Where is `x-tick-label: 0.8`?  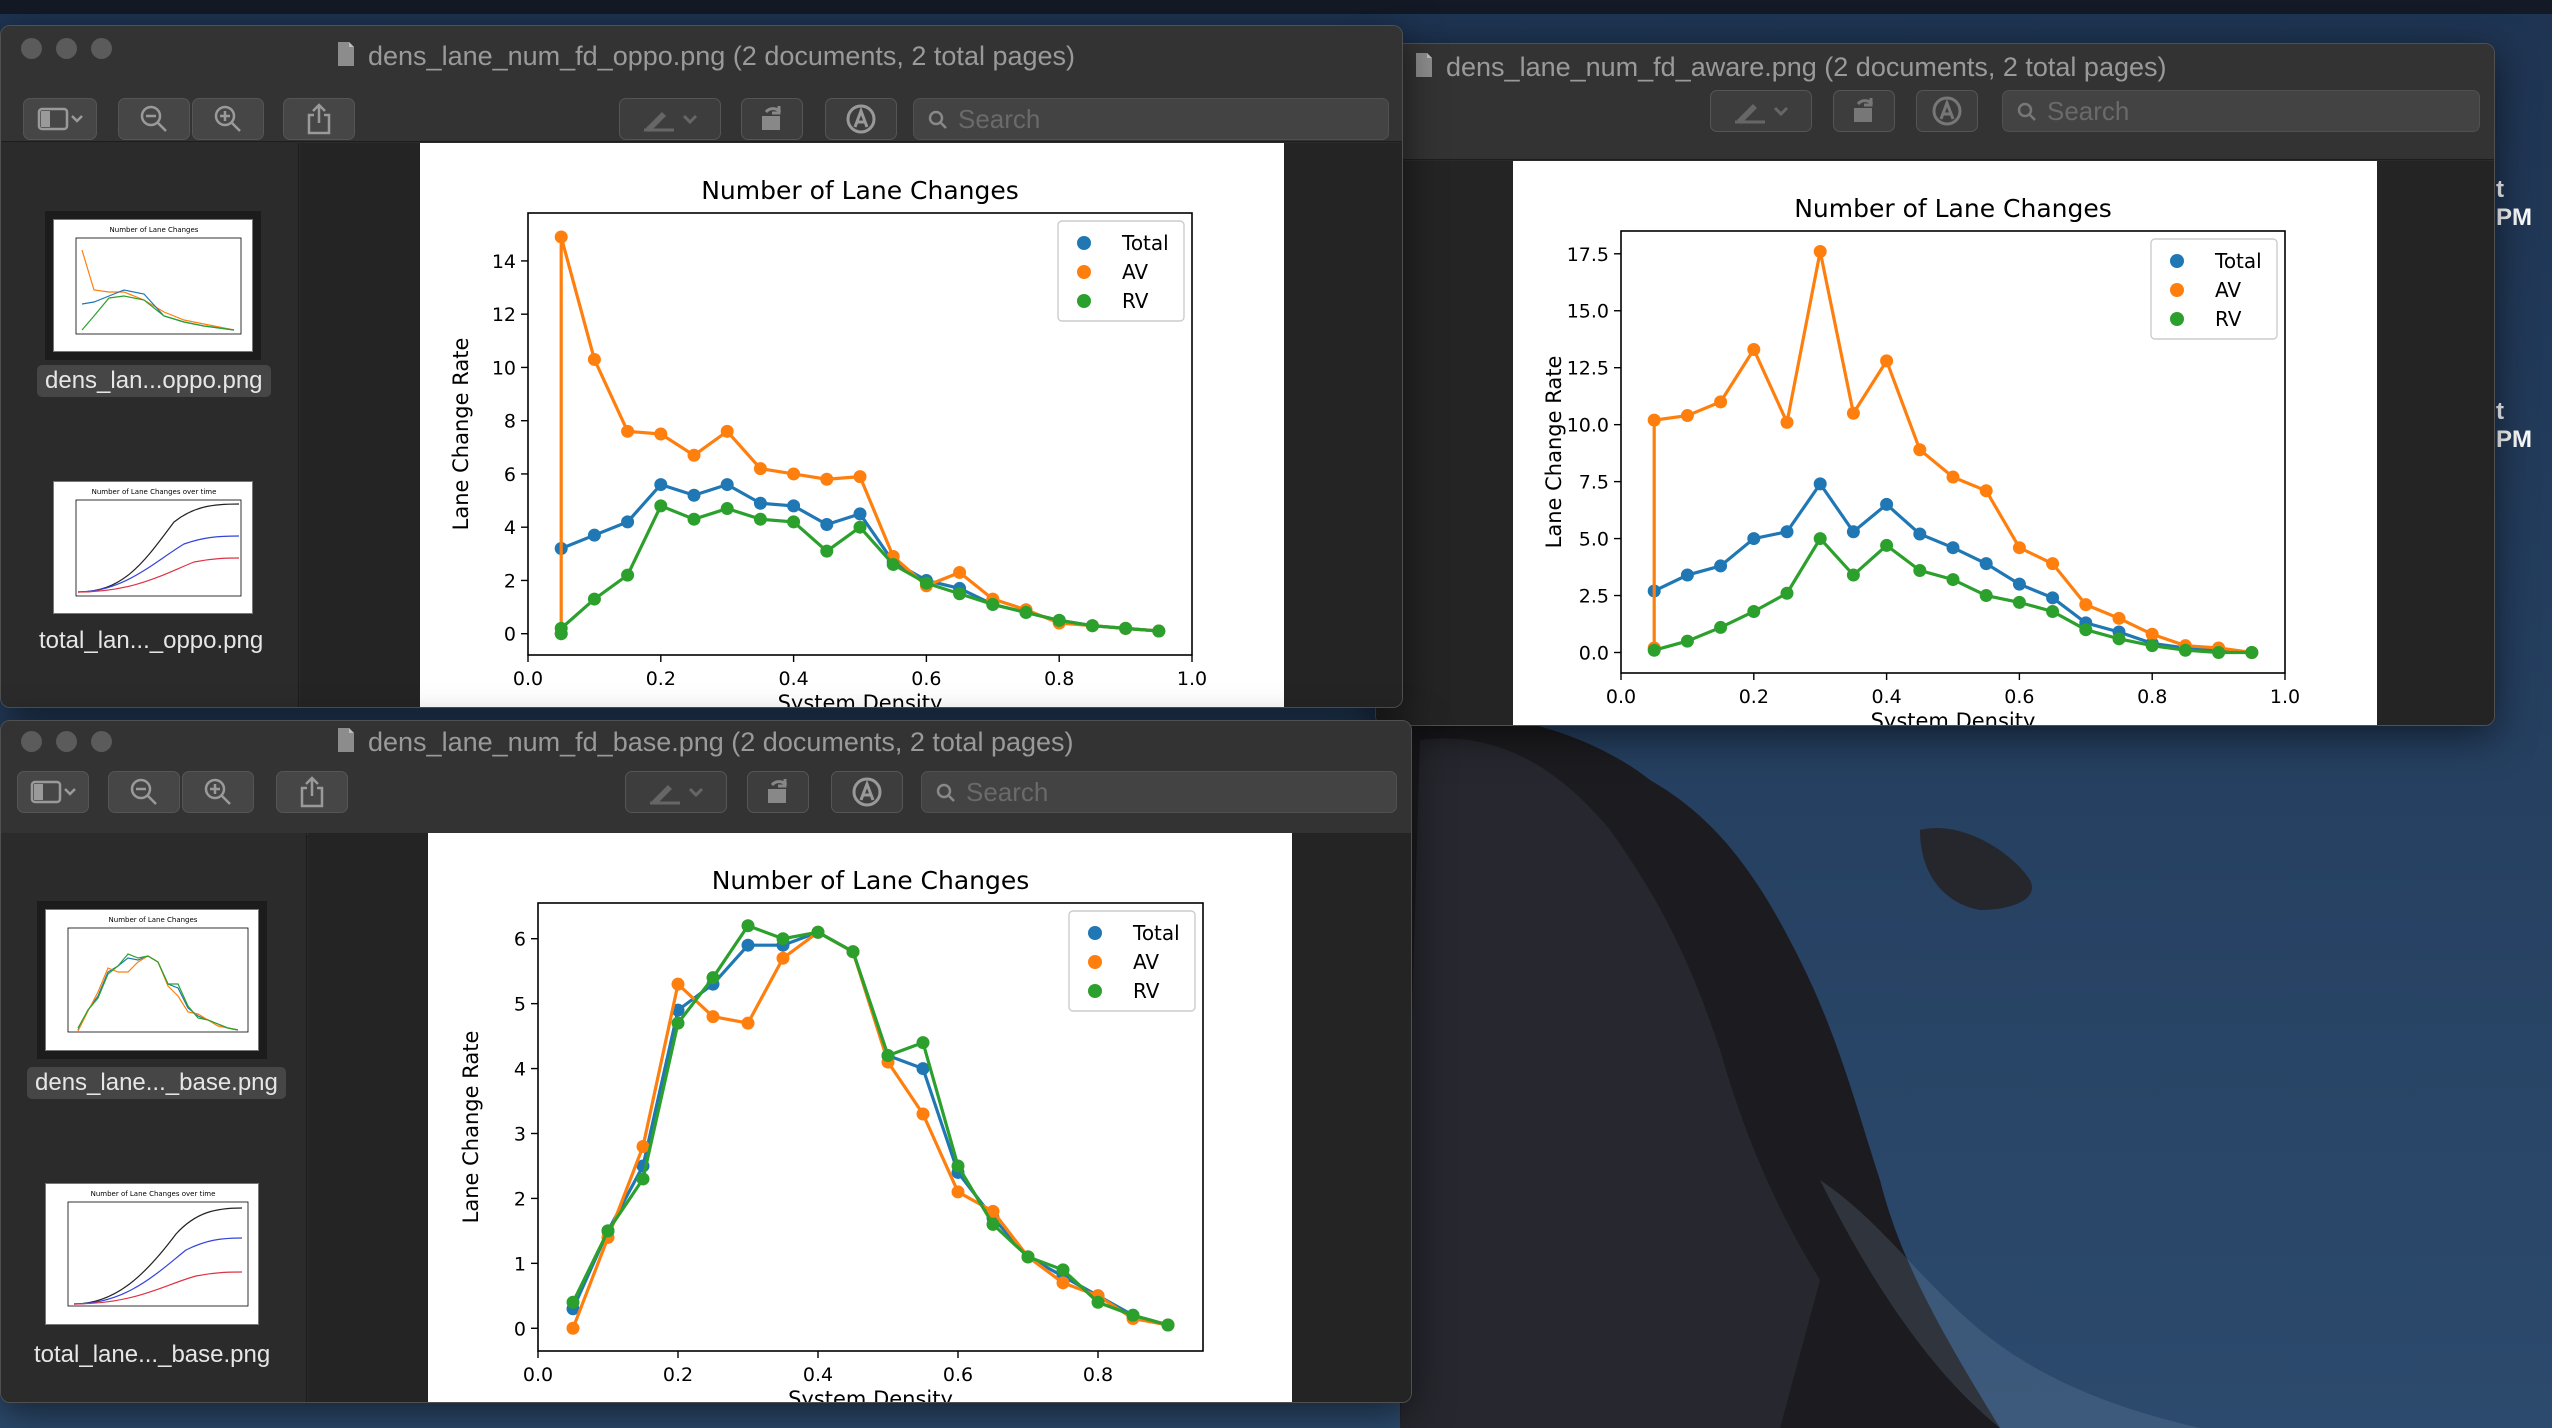
x-tick-label: 0.8 is located at coordinates (1059, 679).